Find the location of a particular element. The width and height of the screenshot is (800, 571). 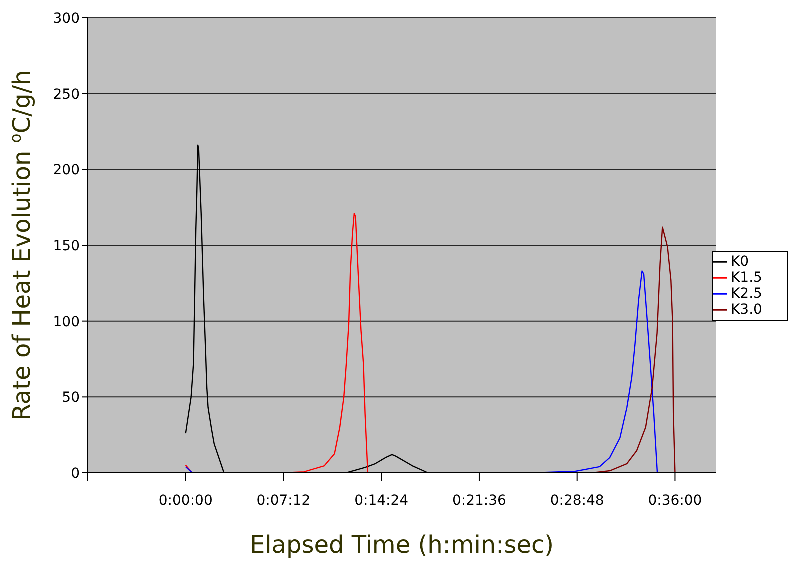

x-axis-title: Elapsed Time (h:min:sec) is located at coordinates (402, 545).